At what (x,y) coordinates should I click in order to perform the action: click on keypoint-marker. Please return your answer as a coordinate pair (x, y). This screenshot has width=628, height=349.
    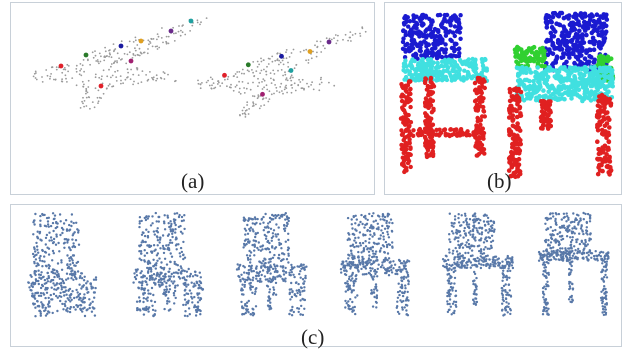
    Looking at the image, I should click on (224, 75).